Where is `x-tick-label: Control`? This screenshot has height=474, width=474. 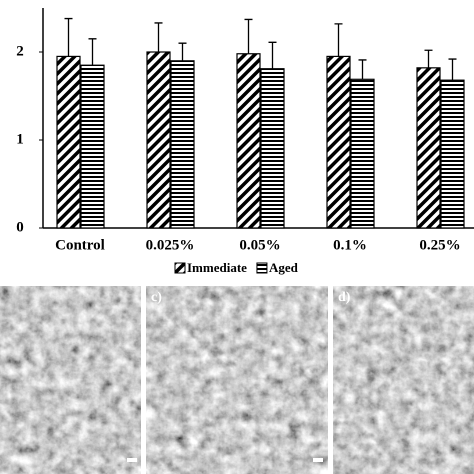
x-tick-label: Control is located at coordinates (80, 245).